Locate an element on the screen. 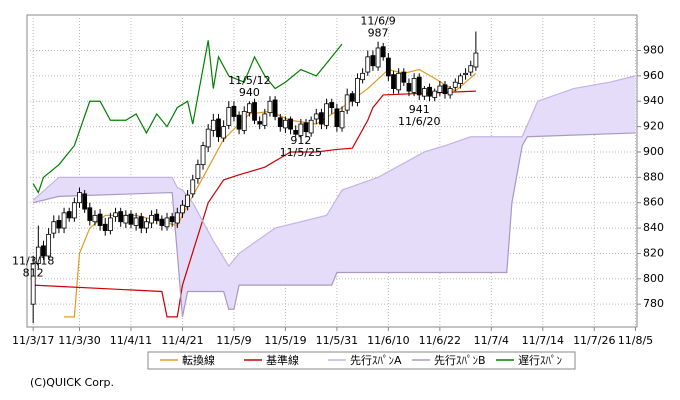 The image size is (680, 400). annotation-date: 11/5/12 is located at coordinates (249, 80).